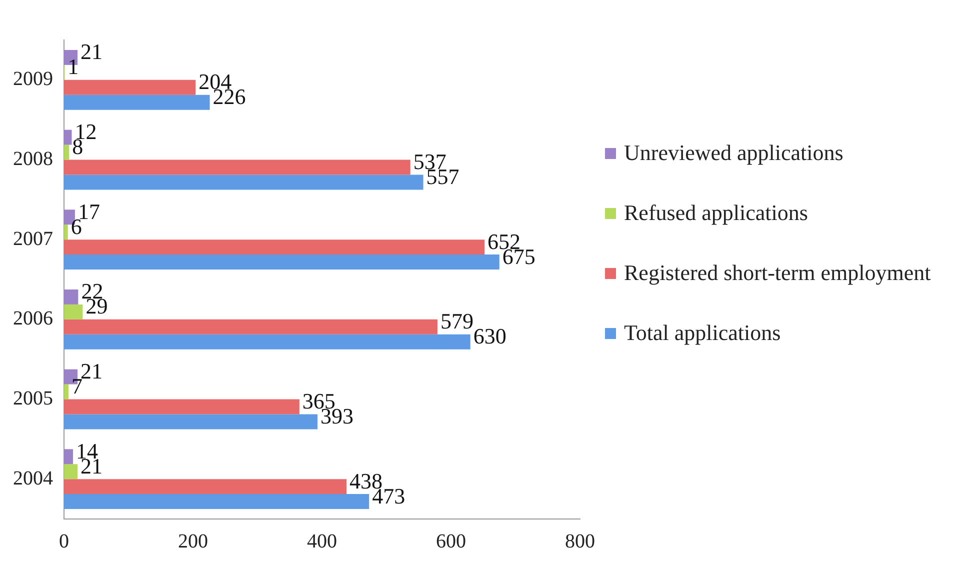 This screenshot has width=959, height=577. Describe the element at coordinates (193, 541) in the screenshot. I see `x-tick-label: 200` at that location.